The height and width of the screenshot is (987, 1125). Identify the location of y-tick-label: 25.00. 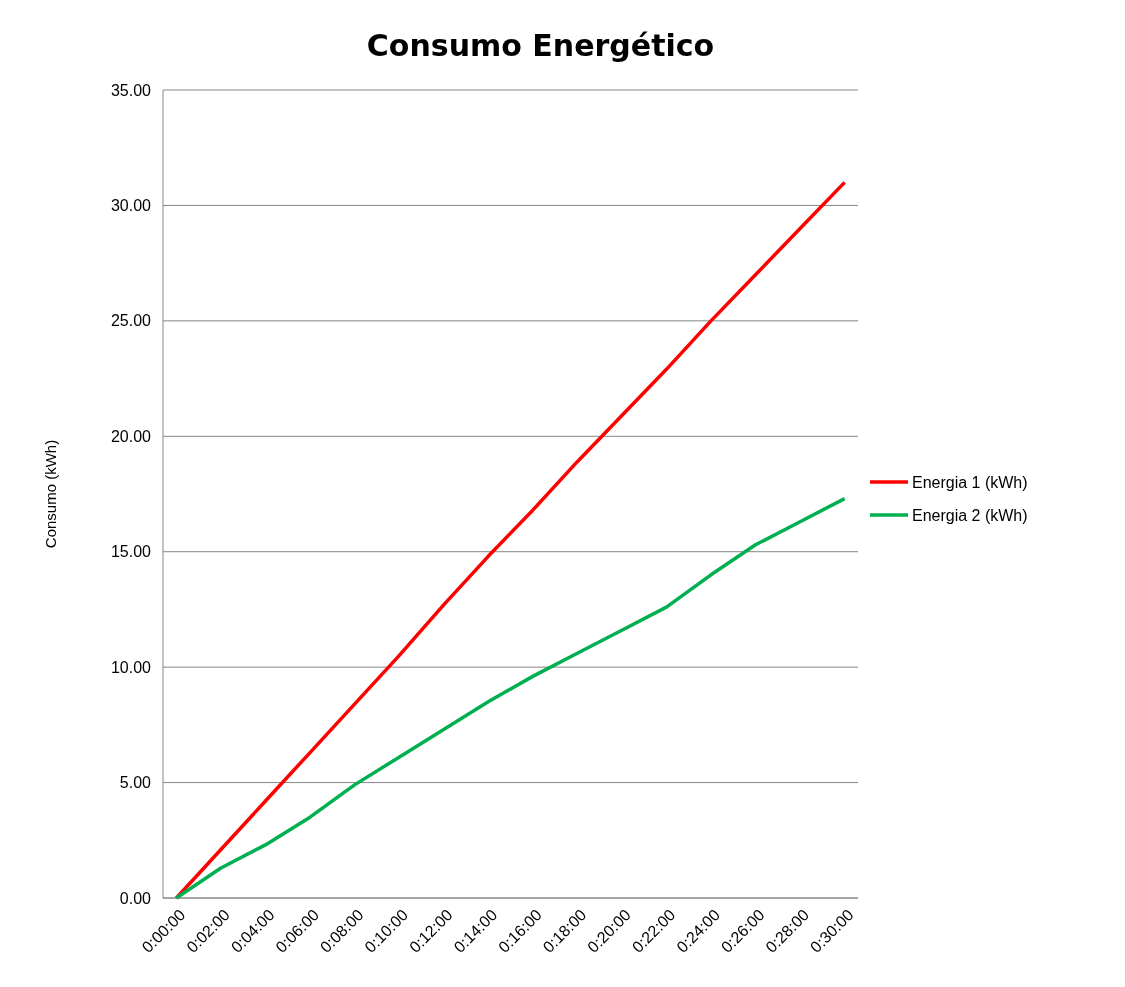
(131, 321).